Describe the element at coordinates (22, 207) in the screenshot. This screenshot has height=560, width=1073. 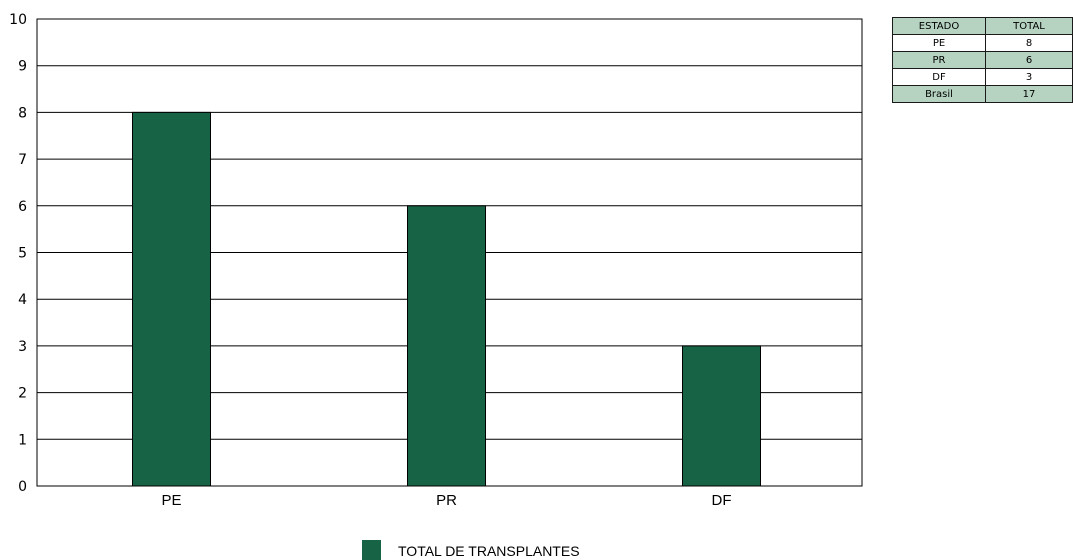
I see `y-tick-label: 6` at that location.